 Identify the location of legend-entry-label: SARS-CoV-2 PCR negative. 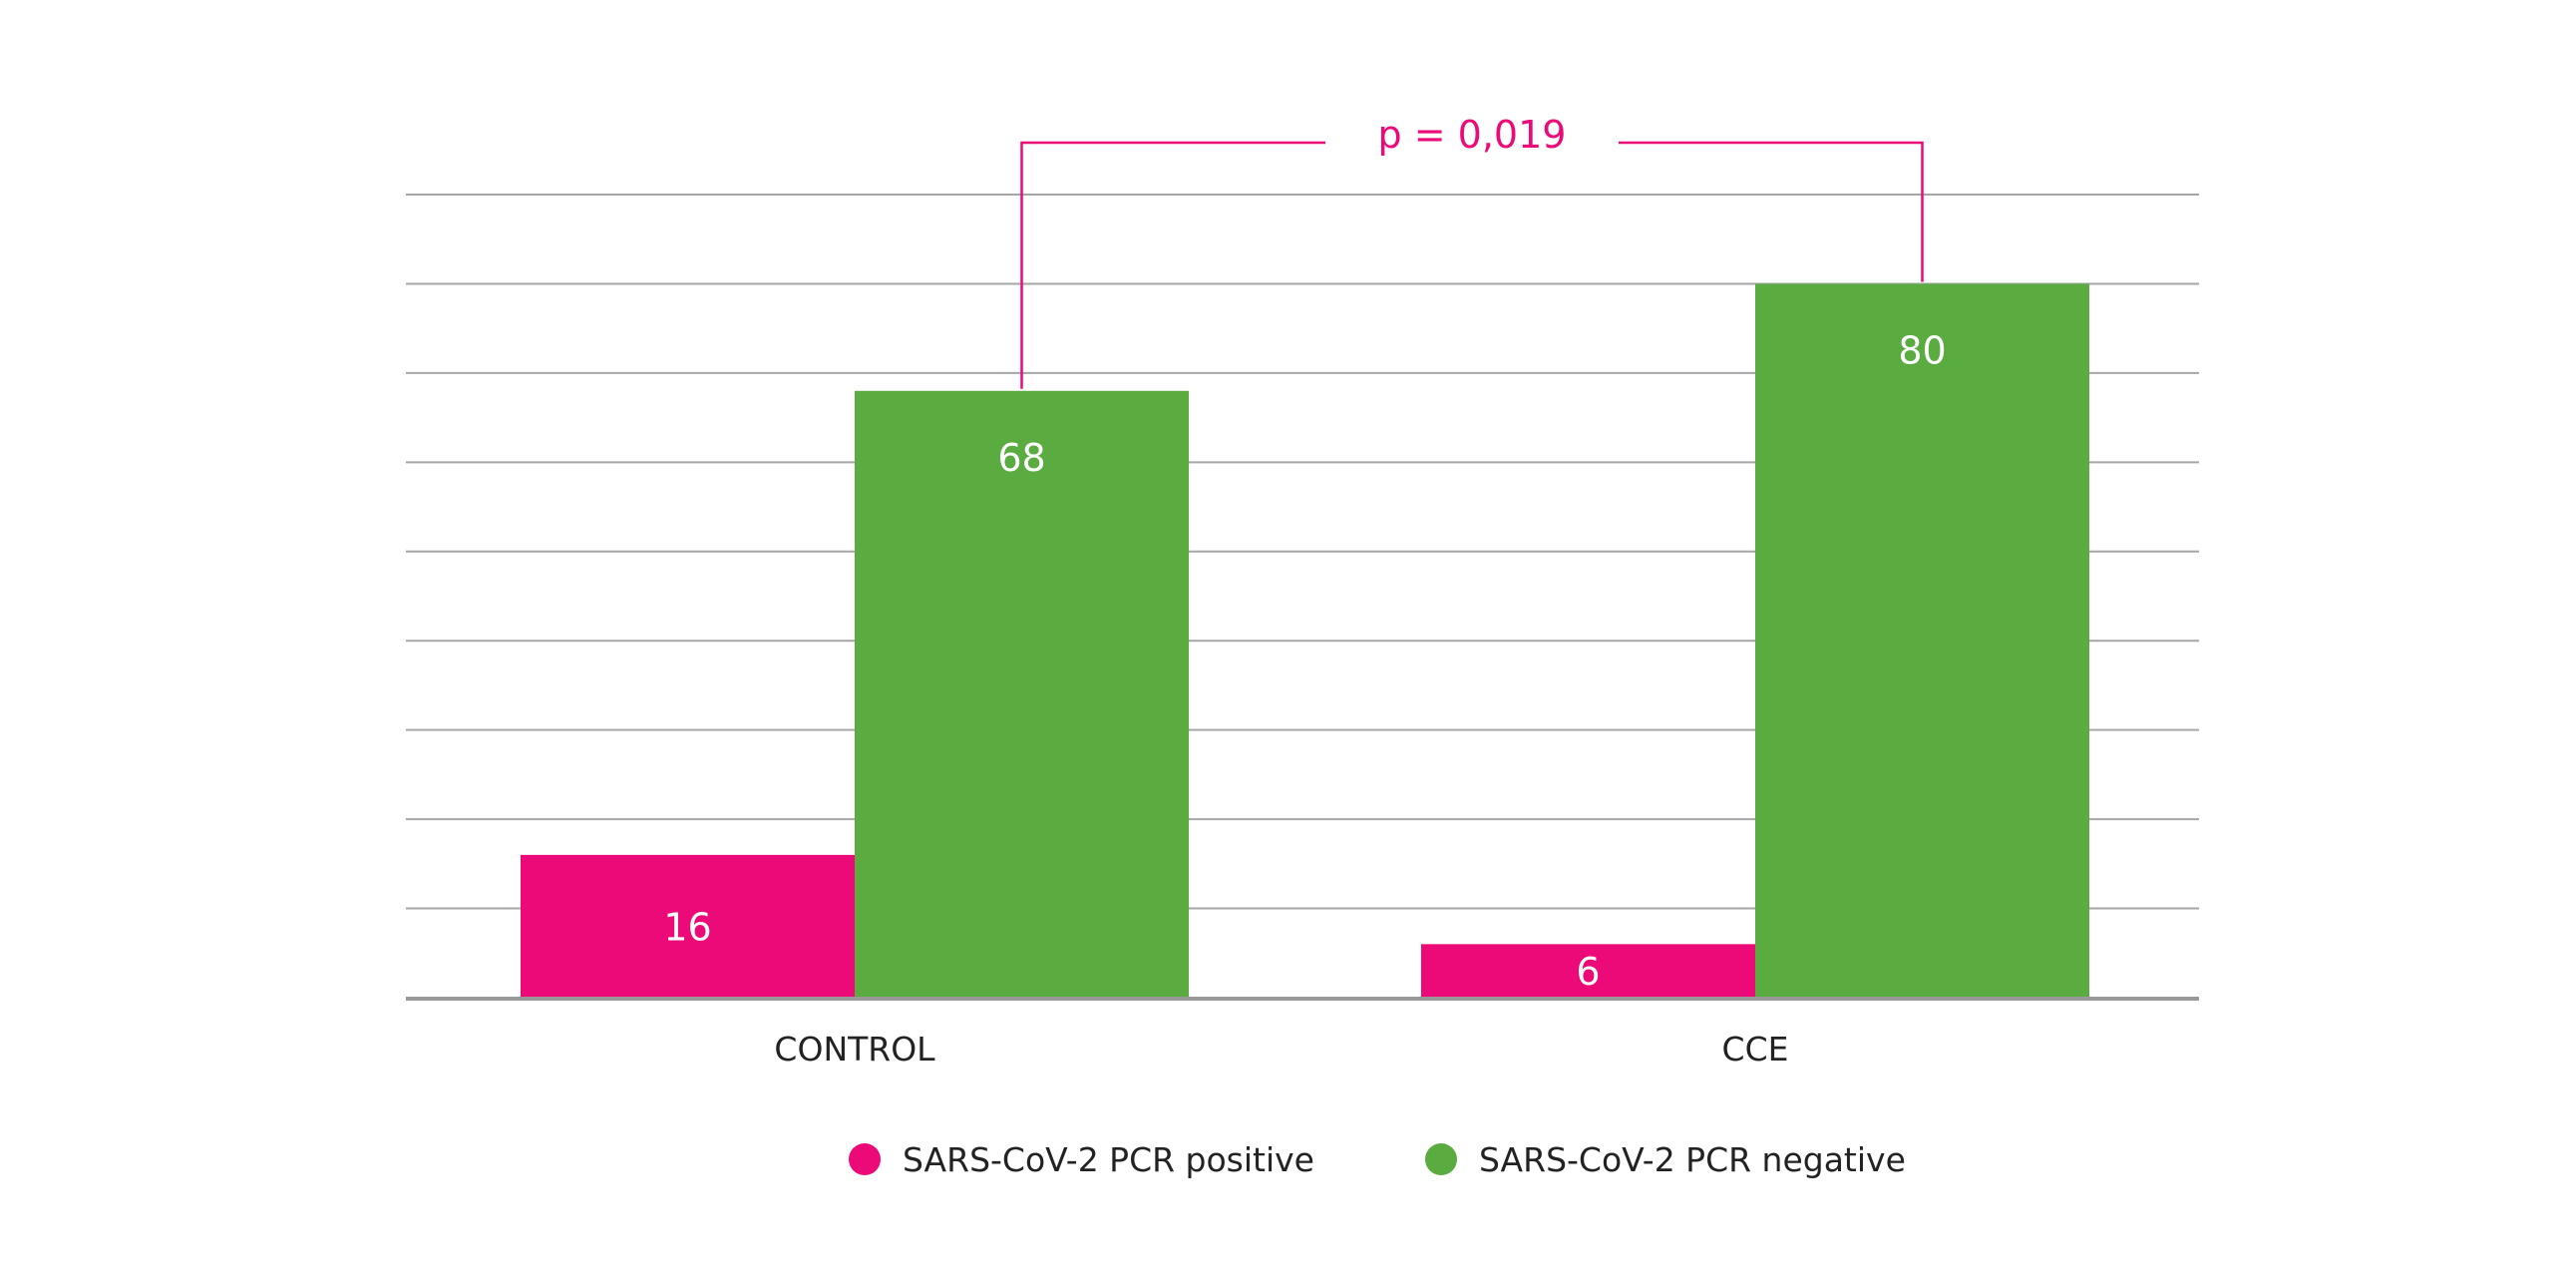
(1692, 1159).